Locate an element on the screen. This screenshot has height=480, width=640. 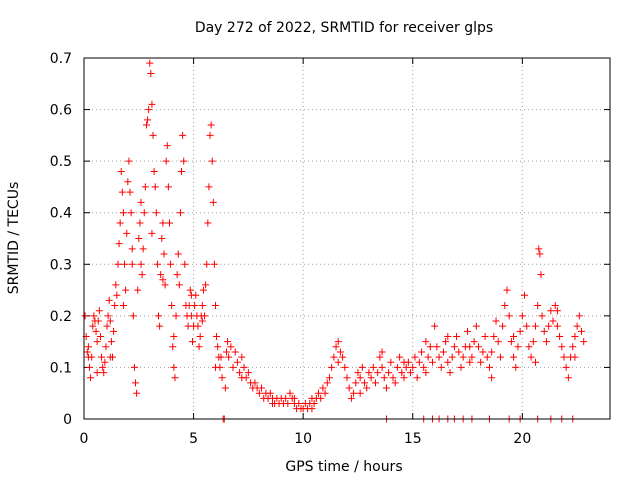
y-tick-label: 0.5 is located at coordinates (61, 162).